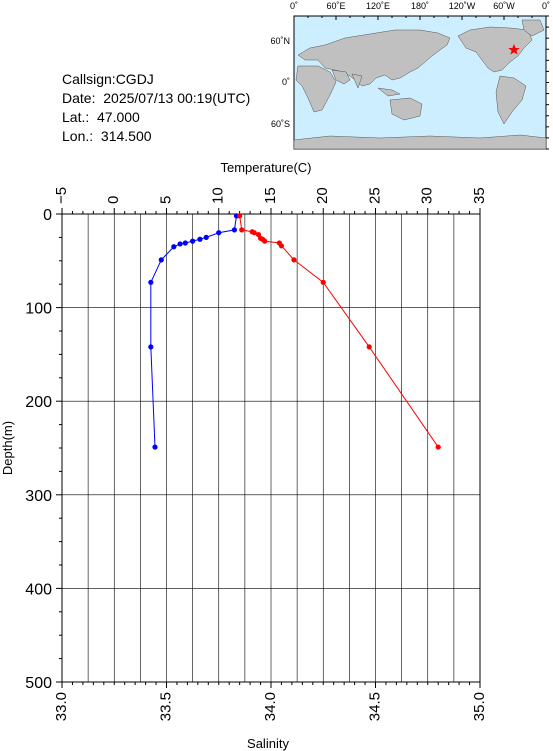 This screenshot has height=751, width=553. What do you see at coordinates (374, 706) in the screenshot?
I see `salinity-tick-label: 34.5` at bounding box center [374, 706].